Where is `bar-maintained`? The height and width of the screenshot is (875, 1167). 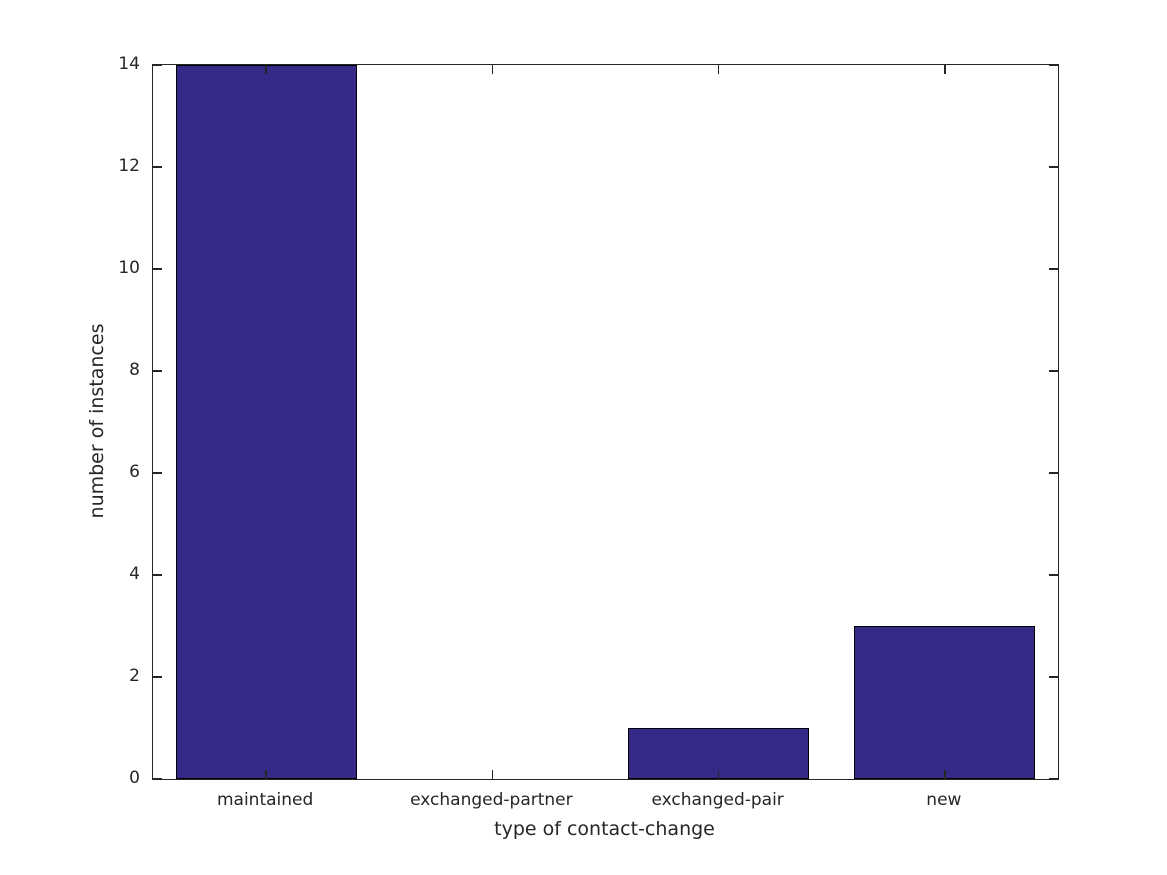 bar-maintained is located at coordinates (266, 422).